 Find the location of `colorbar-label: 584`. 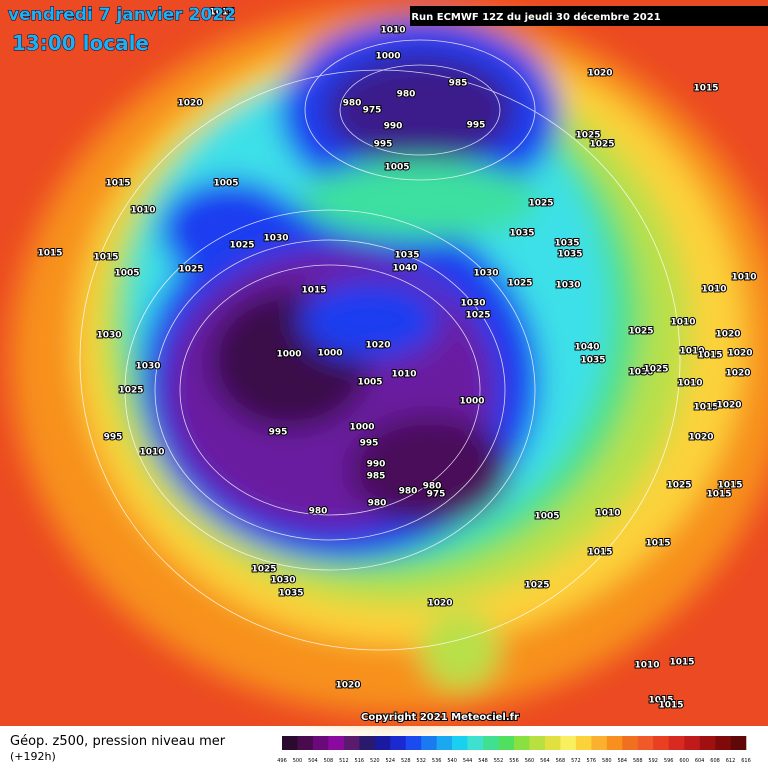

colorbar-label: 584 is located at coordinates (622, 761).